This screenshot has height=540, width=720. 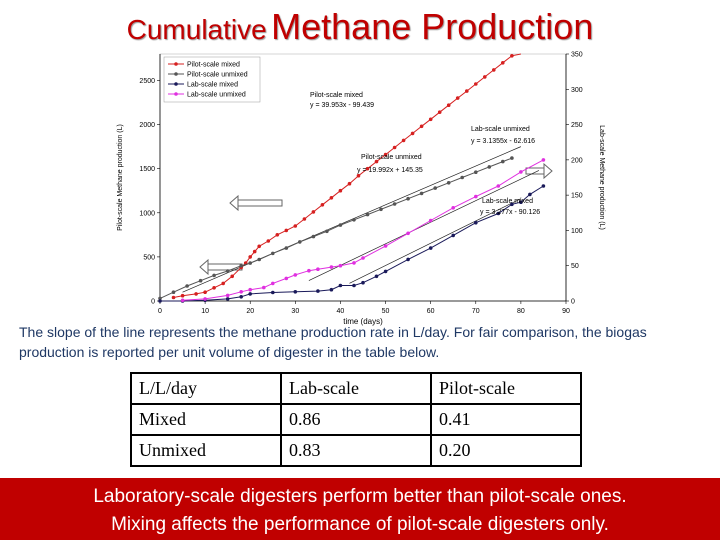 What do you see at coordinates (577, 160) in the screenshot?
I see `right-y-tick-label: 200` at bounding box center [577, 160].